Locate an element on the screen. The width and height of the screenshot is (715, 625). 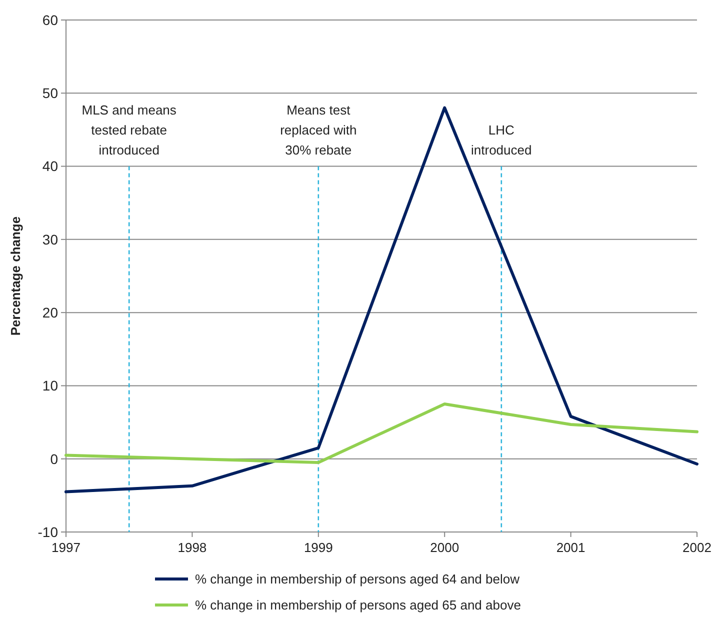
x-tick-label: 2000 is located at coordinates (445, 547).